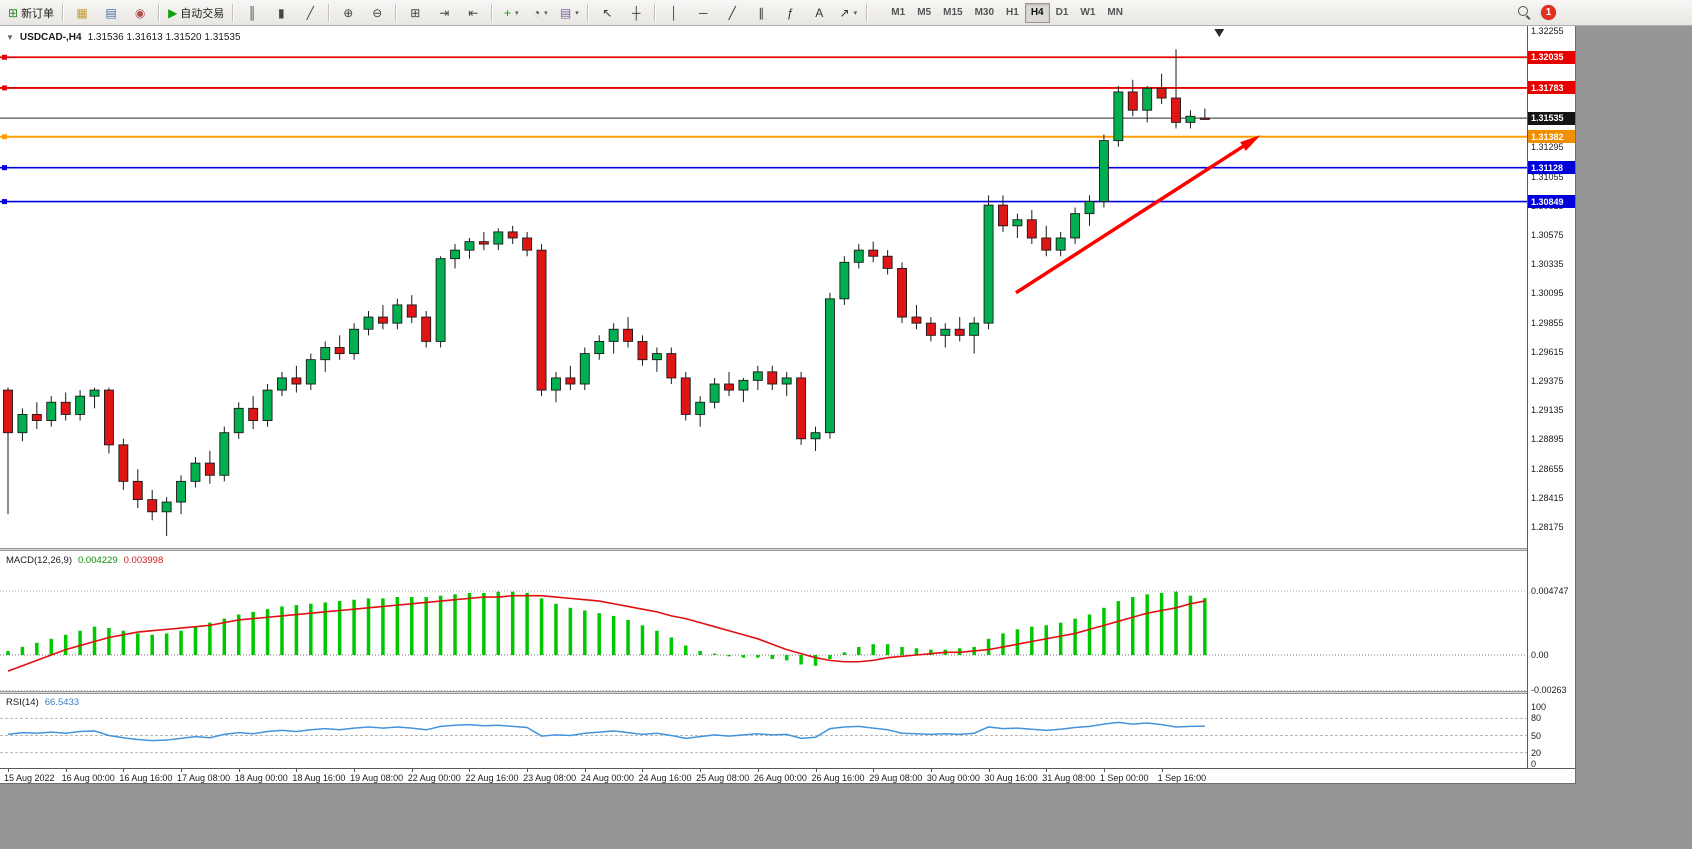 The image size is (1692, 849). I want to click on auto-scroll-icon: ⇥, so click(444, 12).